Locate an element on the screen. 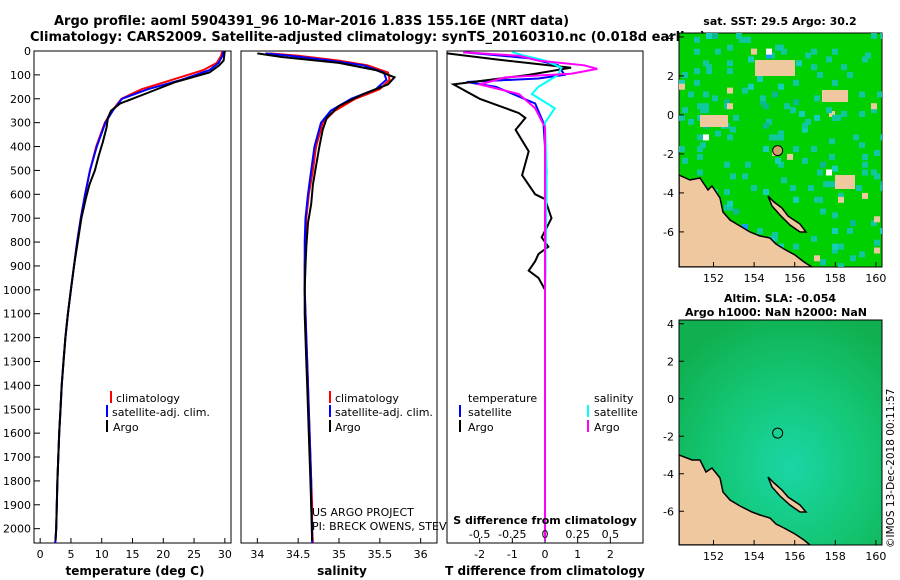 The height and width of the screenshot is (580, 900). x-tick-label: 5 is located at coordinates (70, 554).